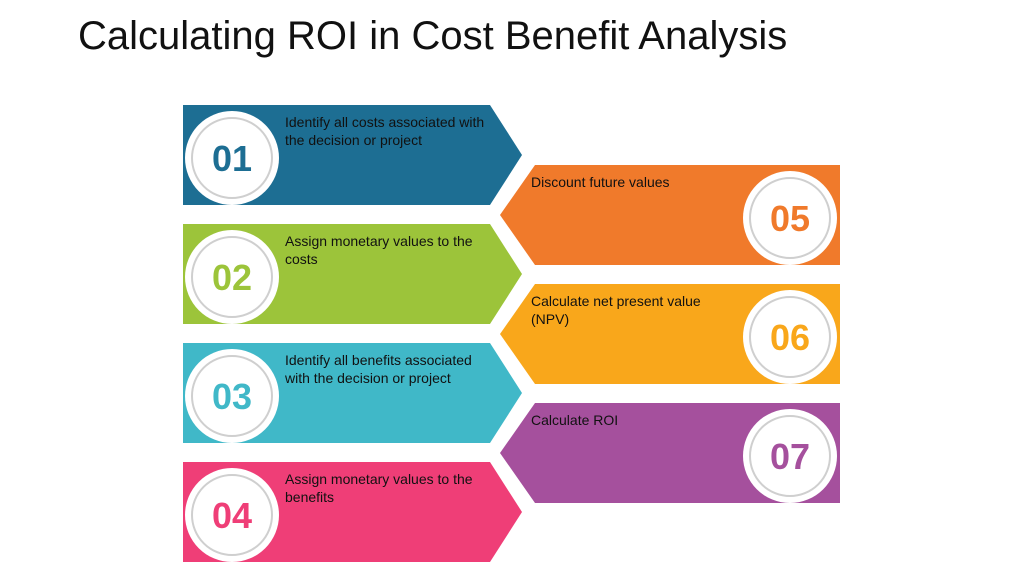  I want to click on step-number: 01, so click(232, 158).